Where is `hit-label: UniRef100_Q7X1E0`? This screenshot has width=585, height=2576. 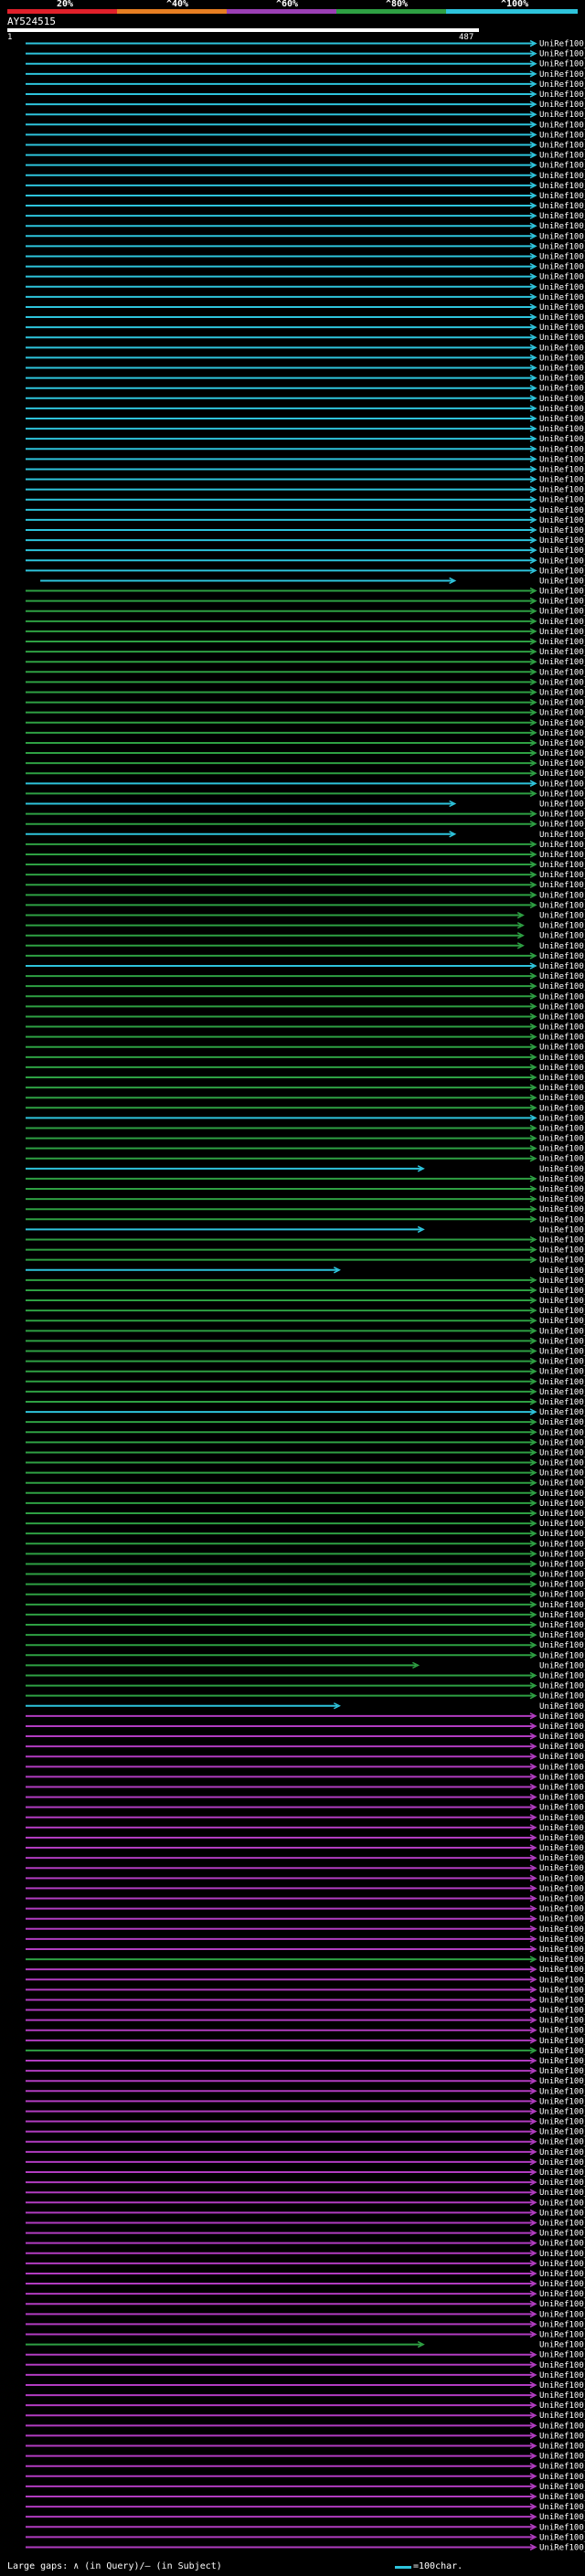
hit-label: UniRef100_Q7X1E0 is located at coordinates (562, 2396).